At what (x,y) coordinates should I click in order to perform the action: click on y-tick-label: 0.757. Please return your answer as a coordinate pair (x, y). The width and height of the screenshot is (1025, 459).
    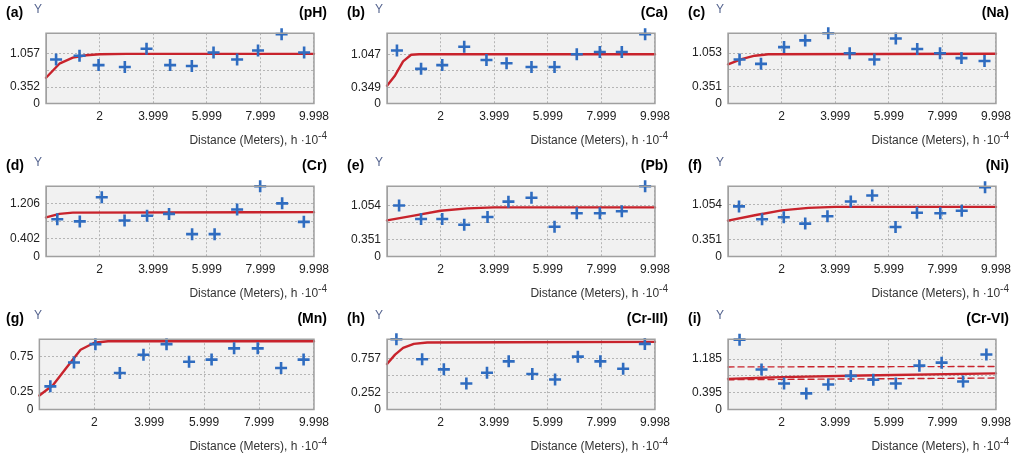
    Looking at the image, I should click on (366, 358).